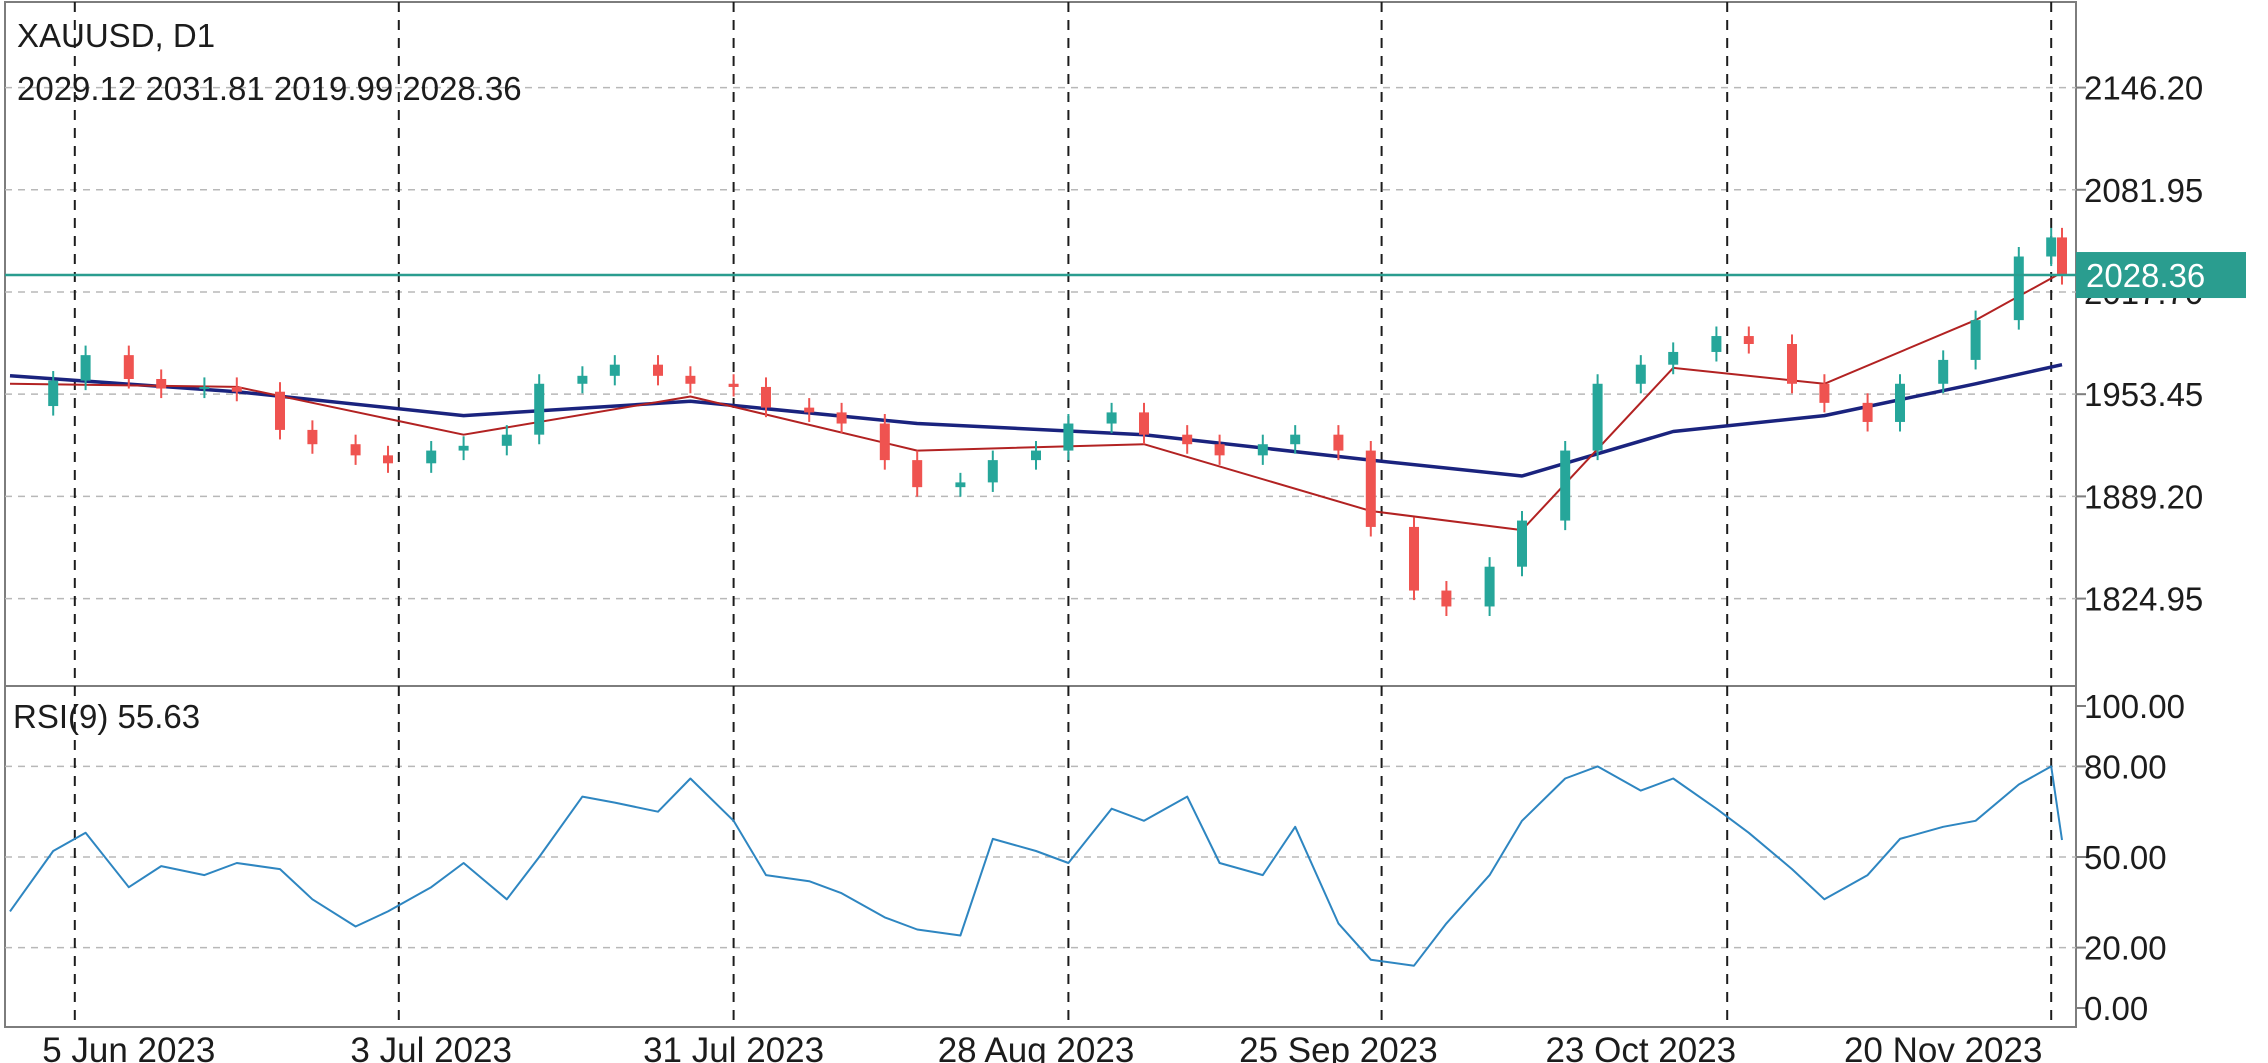 This screenshot has height=1063, width=2268. I want to click on price-tick-label: 2146.20, so click(2143, 88).